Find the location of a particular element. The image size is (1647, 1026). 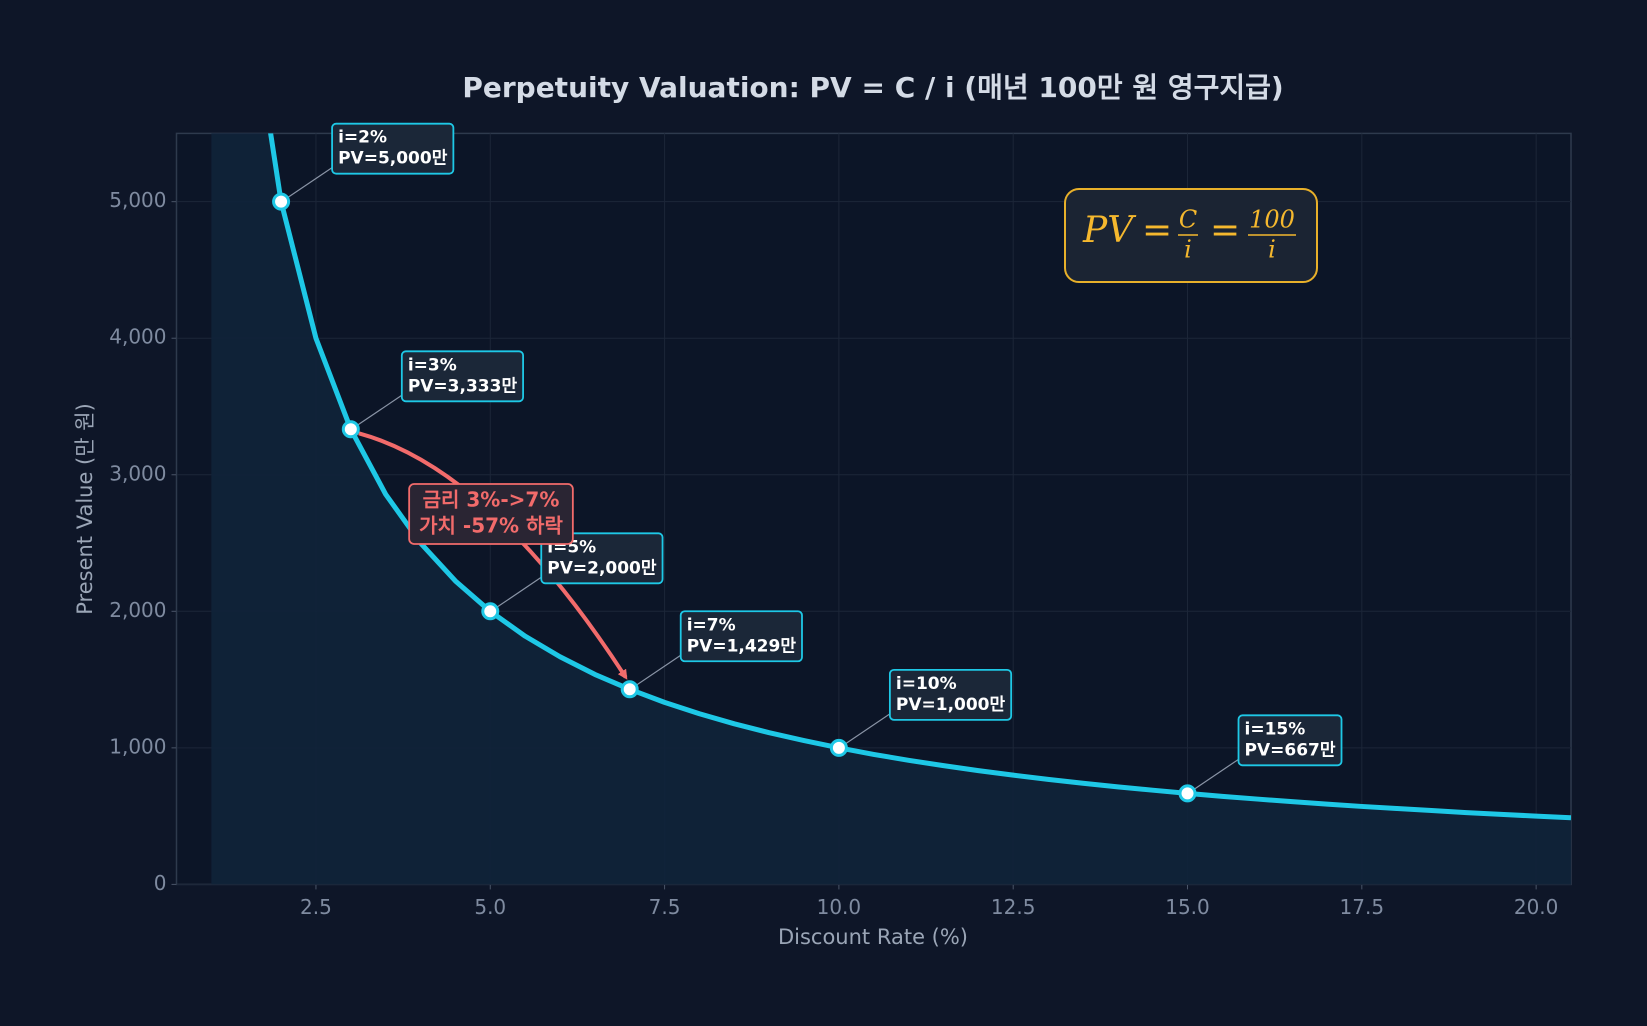

x-axis-label: Discount Rate (%) is located at coordinates (873, 937).